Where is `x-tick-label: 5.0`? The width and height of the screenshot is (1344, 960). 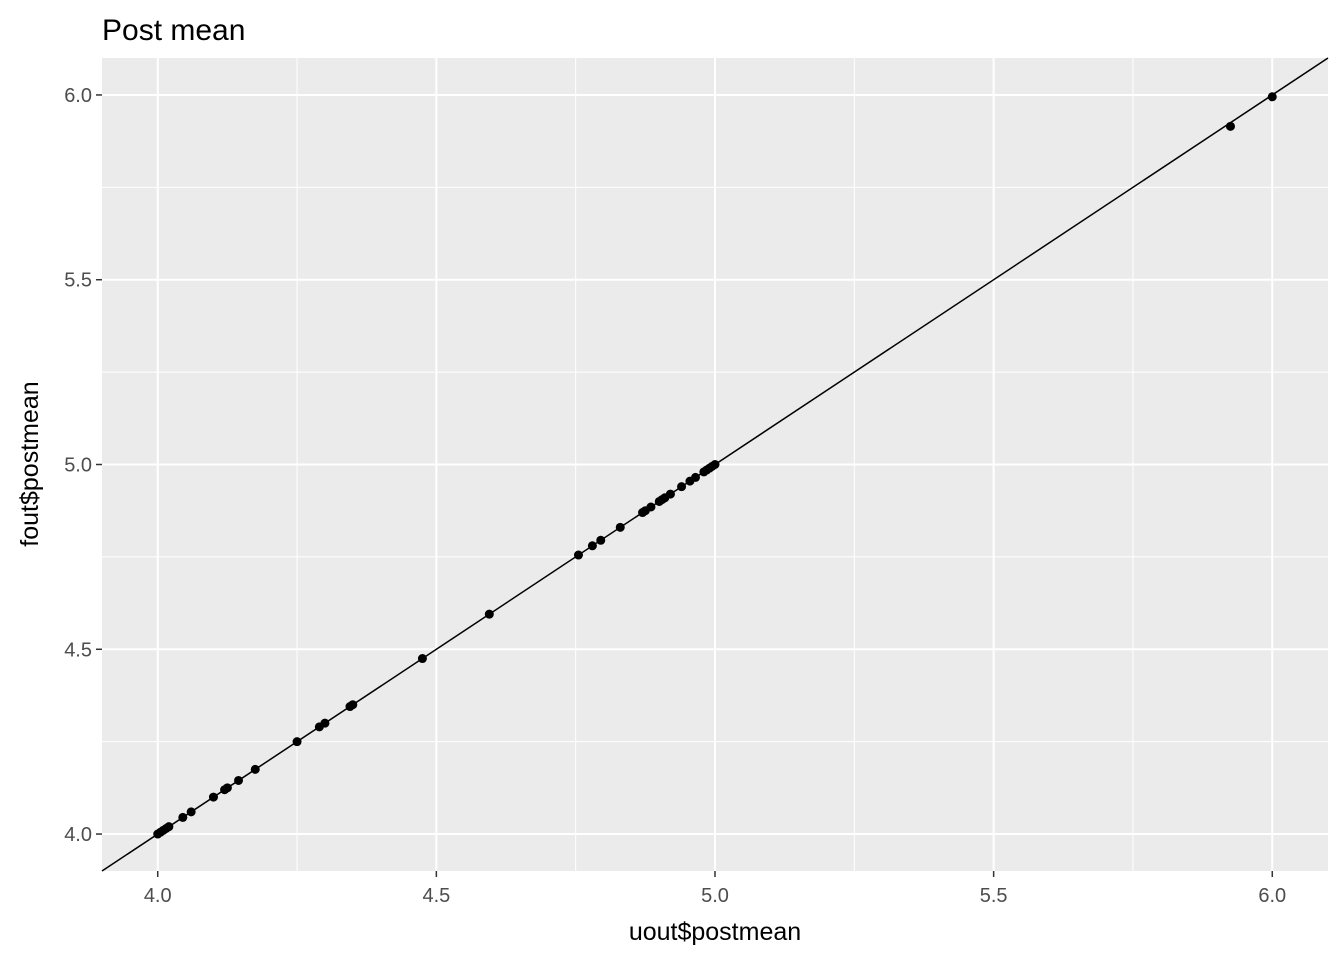 x-tick-label: 5.0 is located at coordinates (715, 896).